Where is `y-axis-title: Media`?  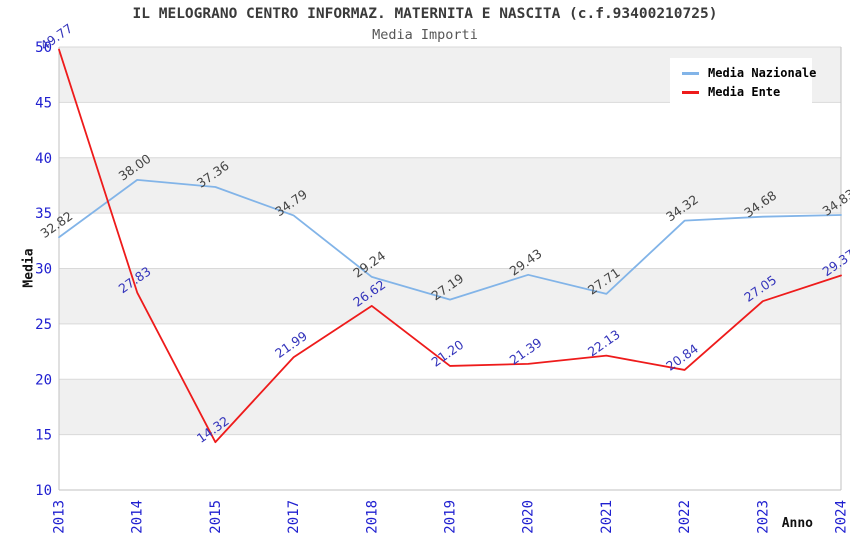 y-axis-title: Media is located at coordinates (29, 268).